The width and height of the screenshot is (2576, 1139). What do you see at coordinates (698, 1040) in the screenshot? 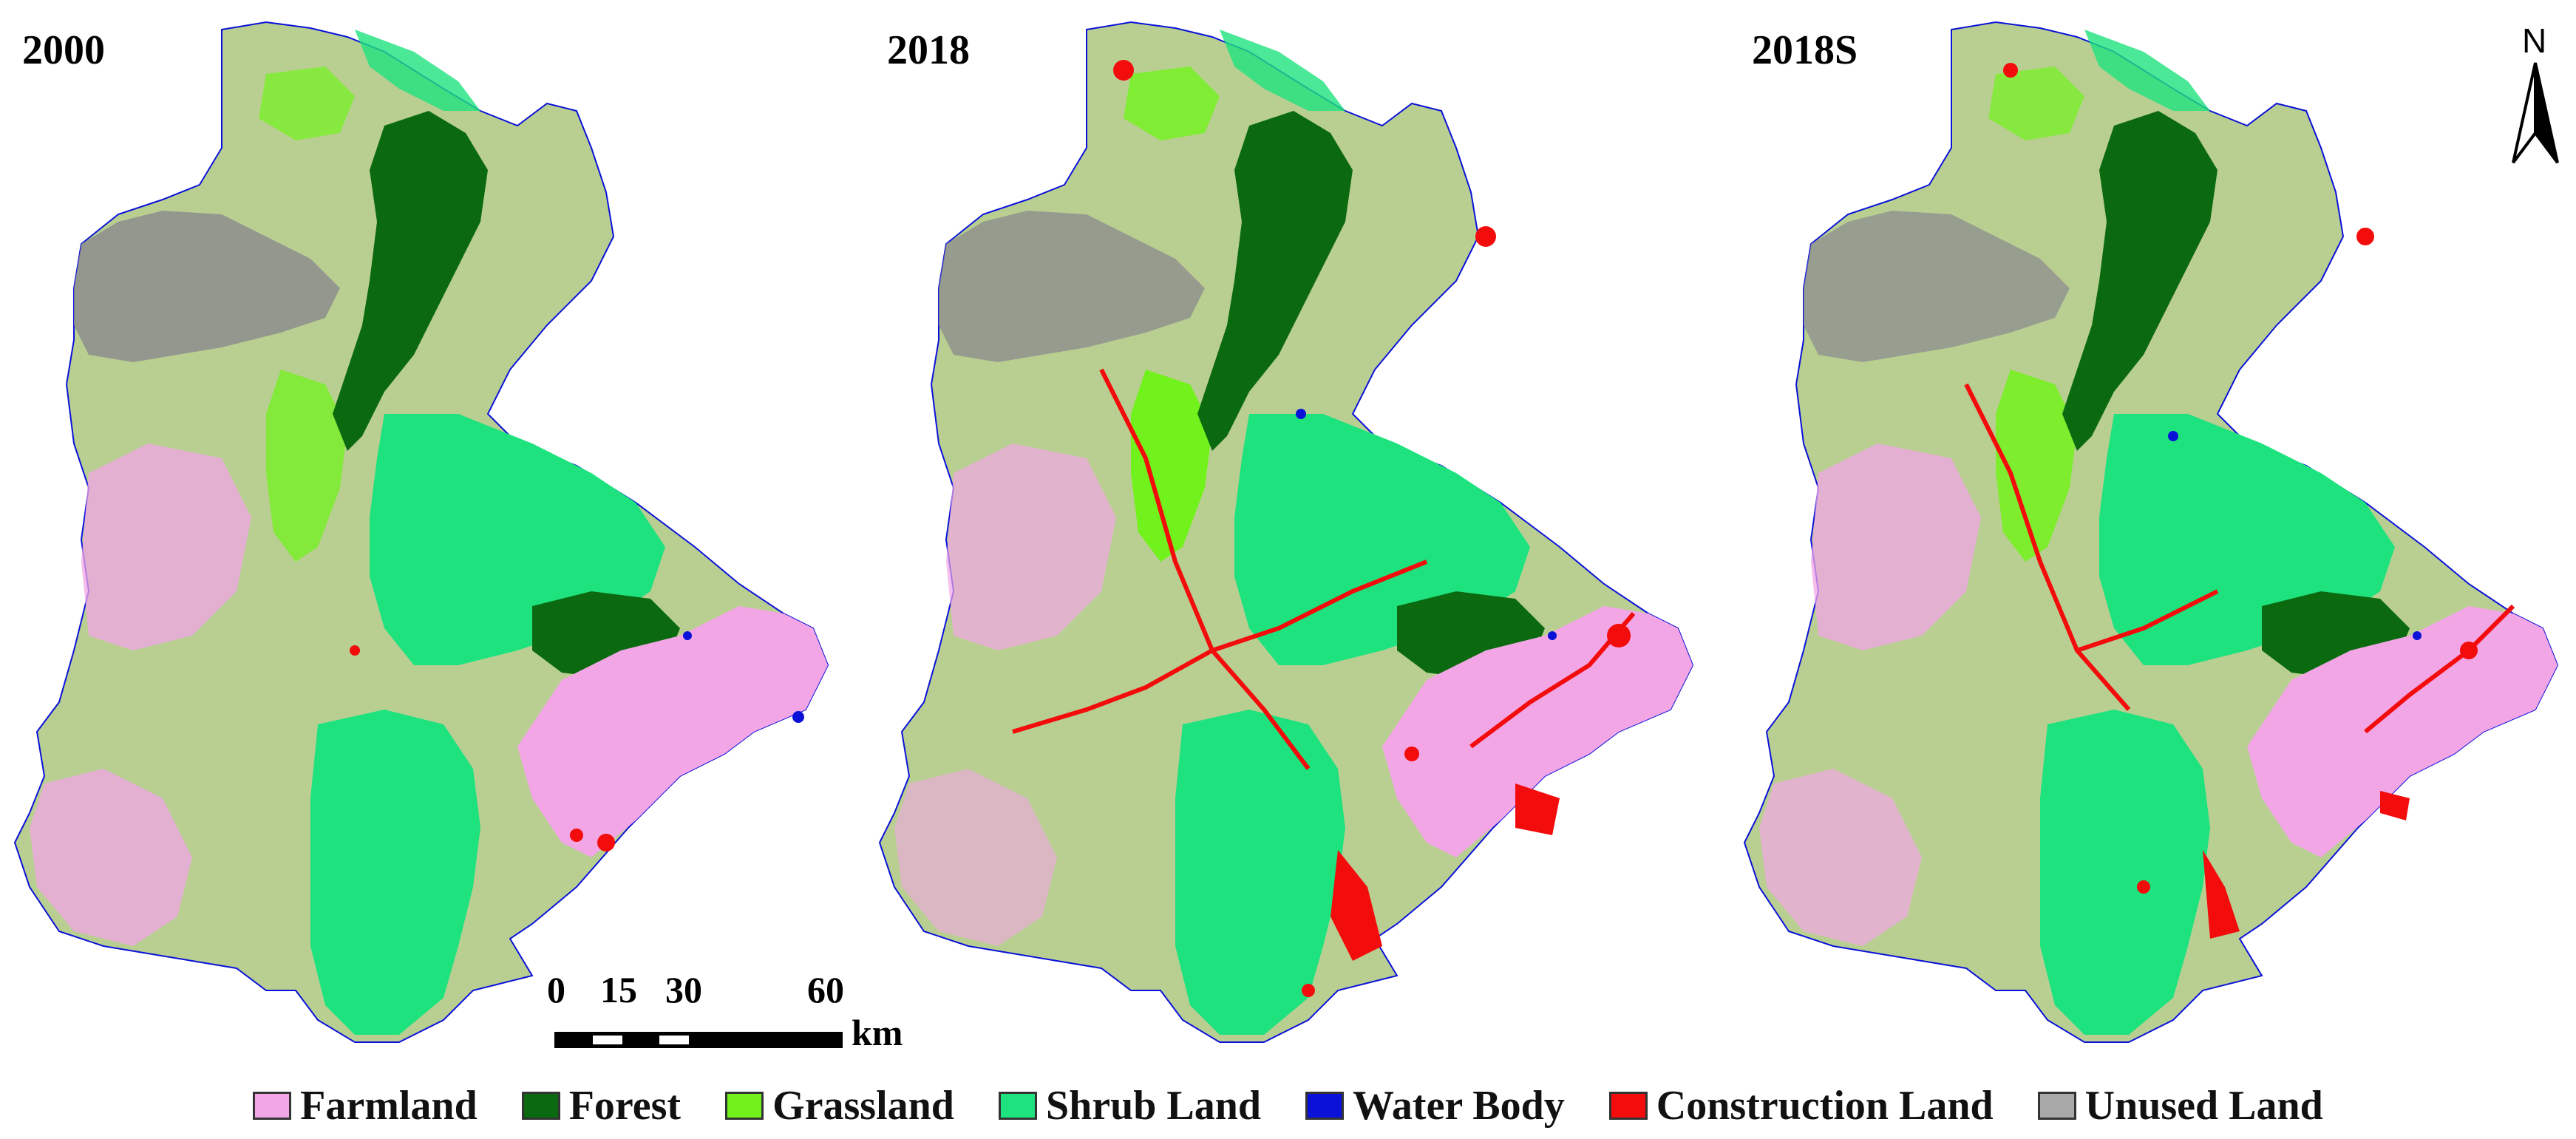
I see `scale-bar-graphic` at bounding box center [698, 1040].